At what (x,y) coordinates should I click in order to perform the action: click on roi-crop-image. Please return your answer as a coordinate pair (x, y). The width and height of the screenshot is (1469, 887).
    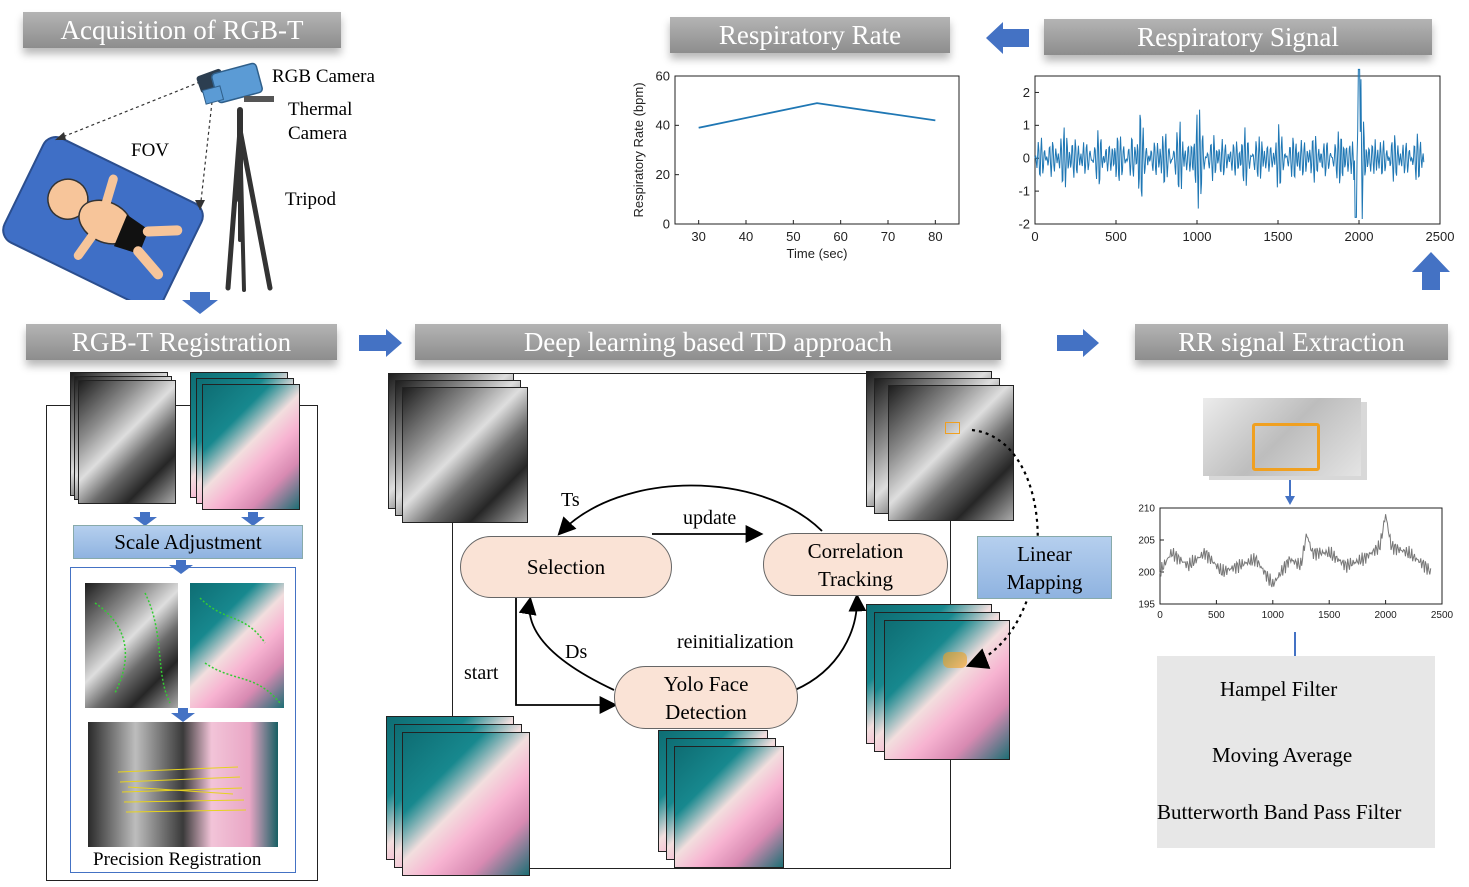
    Looking at the image, I should click on (1282, 437).